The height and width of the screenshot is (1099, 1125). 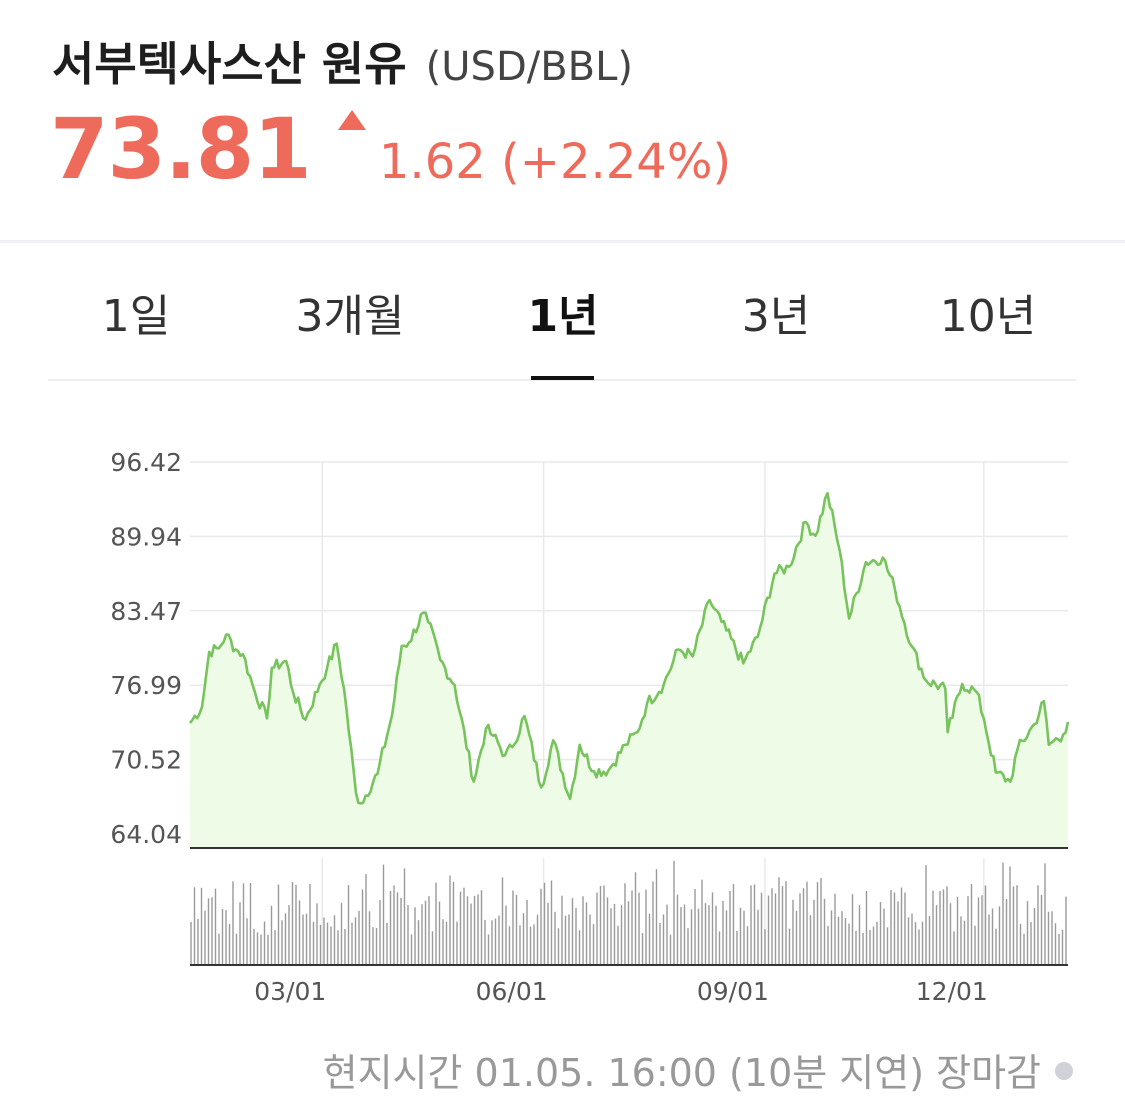 I want to click on instrument-title: 서부텍사스산 원유 (USD/BBL), so click(x=342, y=61).